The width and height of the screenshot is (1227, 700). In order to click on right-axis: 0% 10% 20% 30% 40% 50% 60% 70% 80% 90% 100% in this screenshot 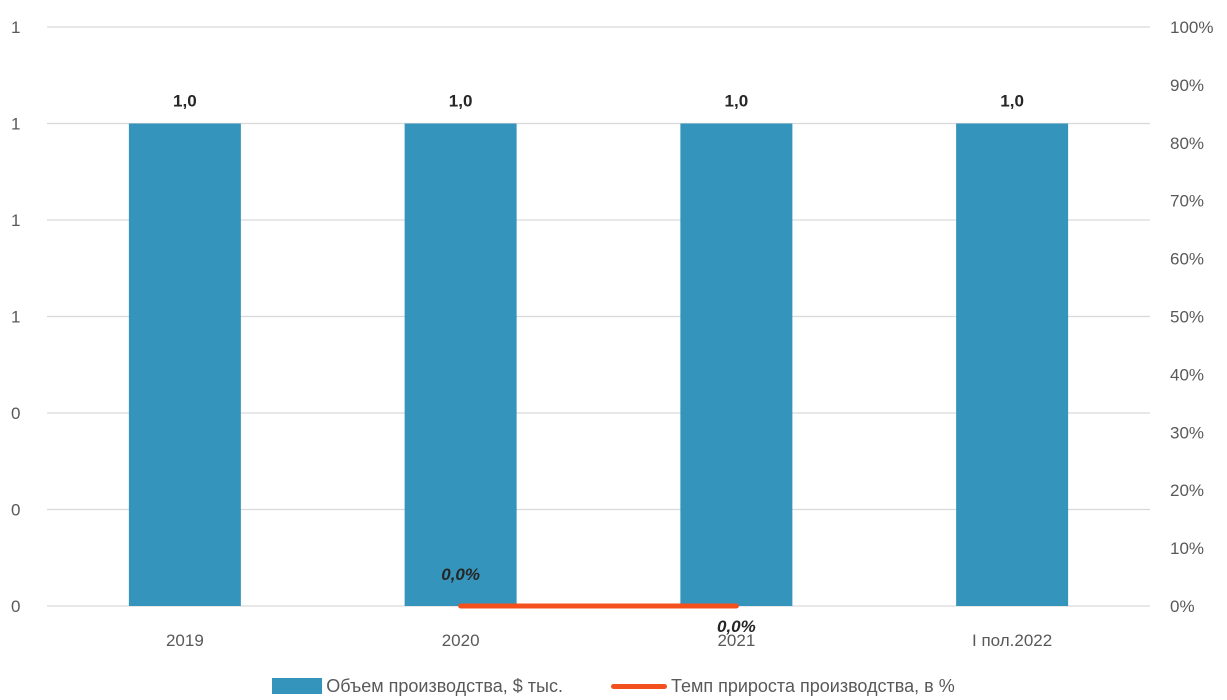, I will do `click(1191, 317)`.